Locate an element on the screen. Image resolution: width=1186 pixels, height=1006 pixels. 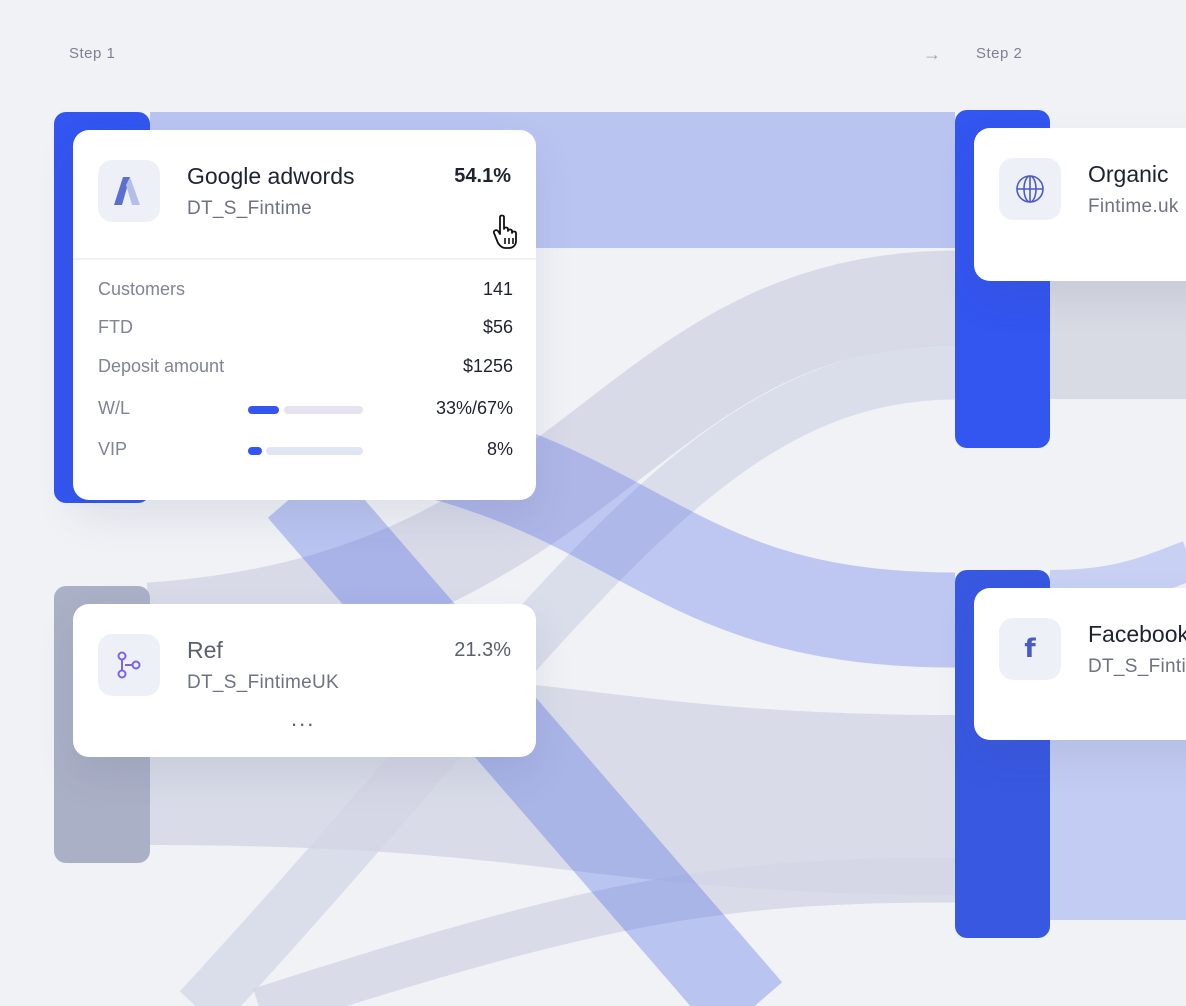
metric-value: 33%/67% is located at coordinates (474, 408).